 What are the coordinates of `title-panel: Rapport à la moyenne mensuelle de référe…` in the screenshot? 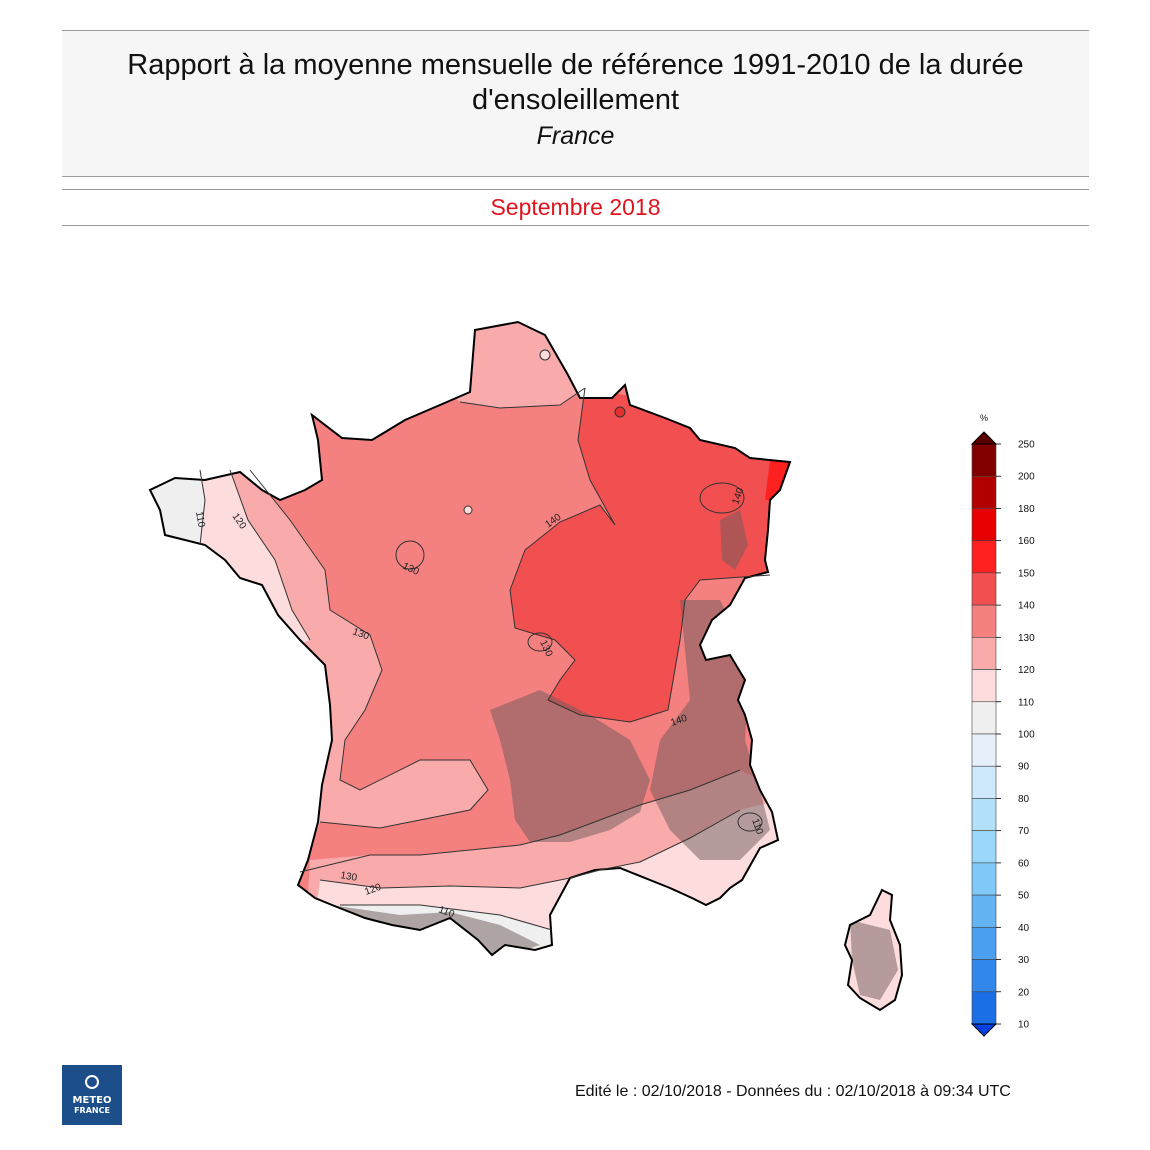 It's located at (575, 103).